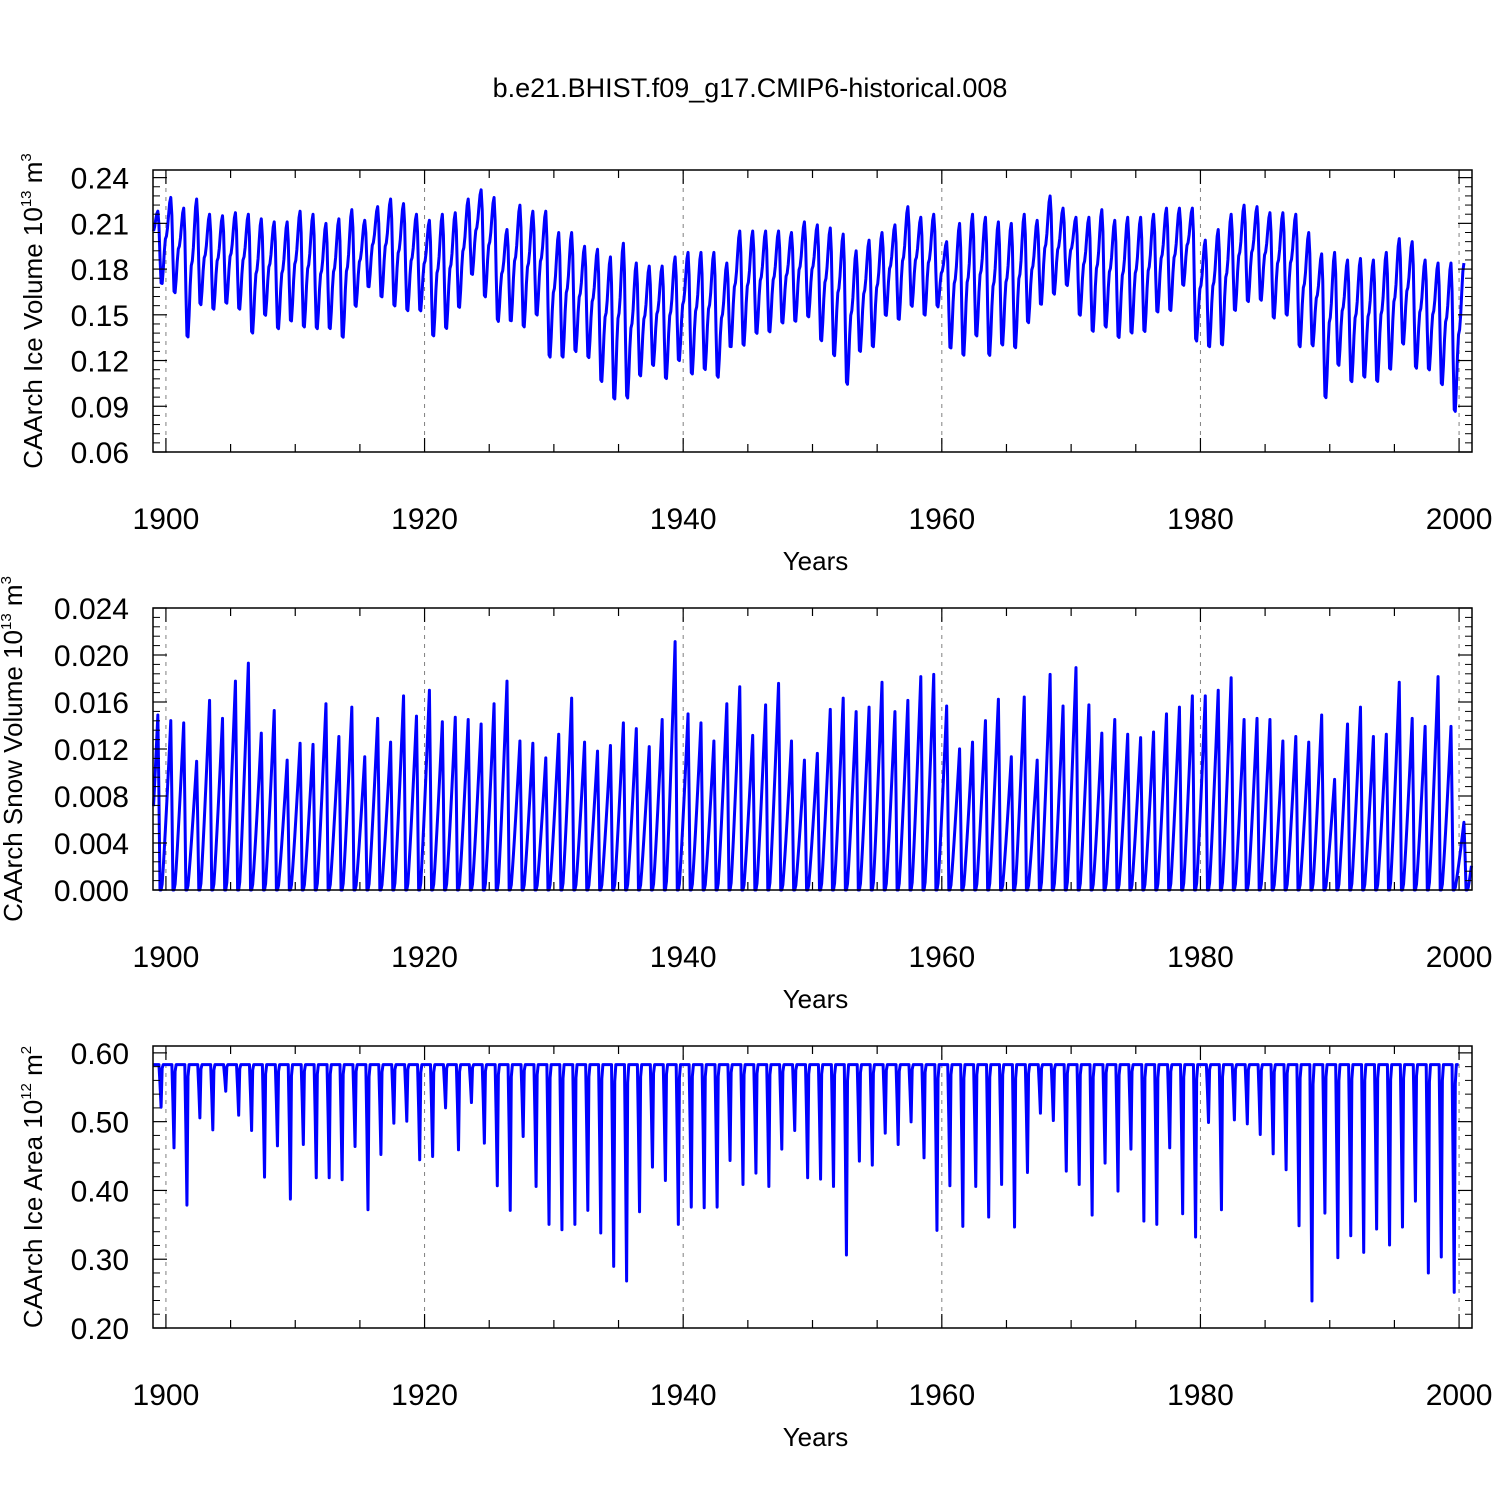 Image resolution: width=1500 pixels, height=1500 pixels. I want to click on y-tick-label: 0.000, so click(91, 891).